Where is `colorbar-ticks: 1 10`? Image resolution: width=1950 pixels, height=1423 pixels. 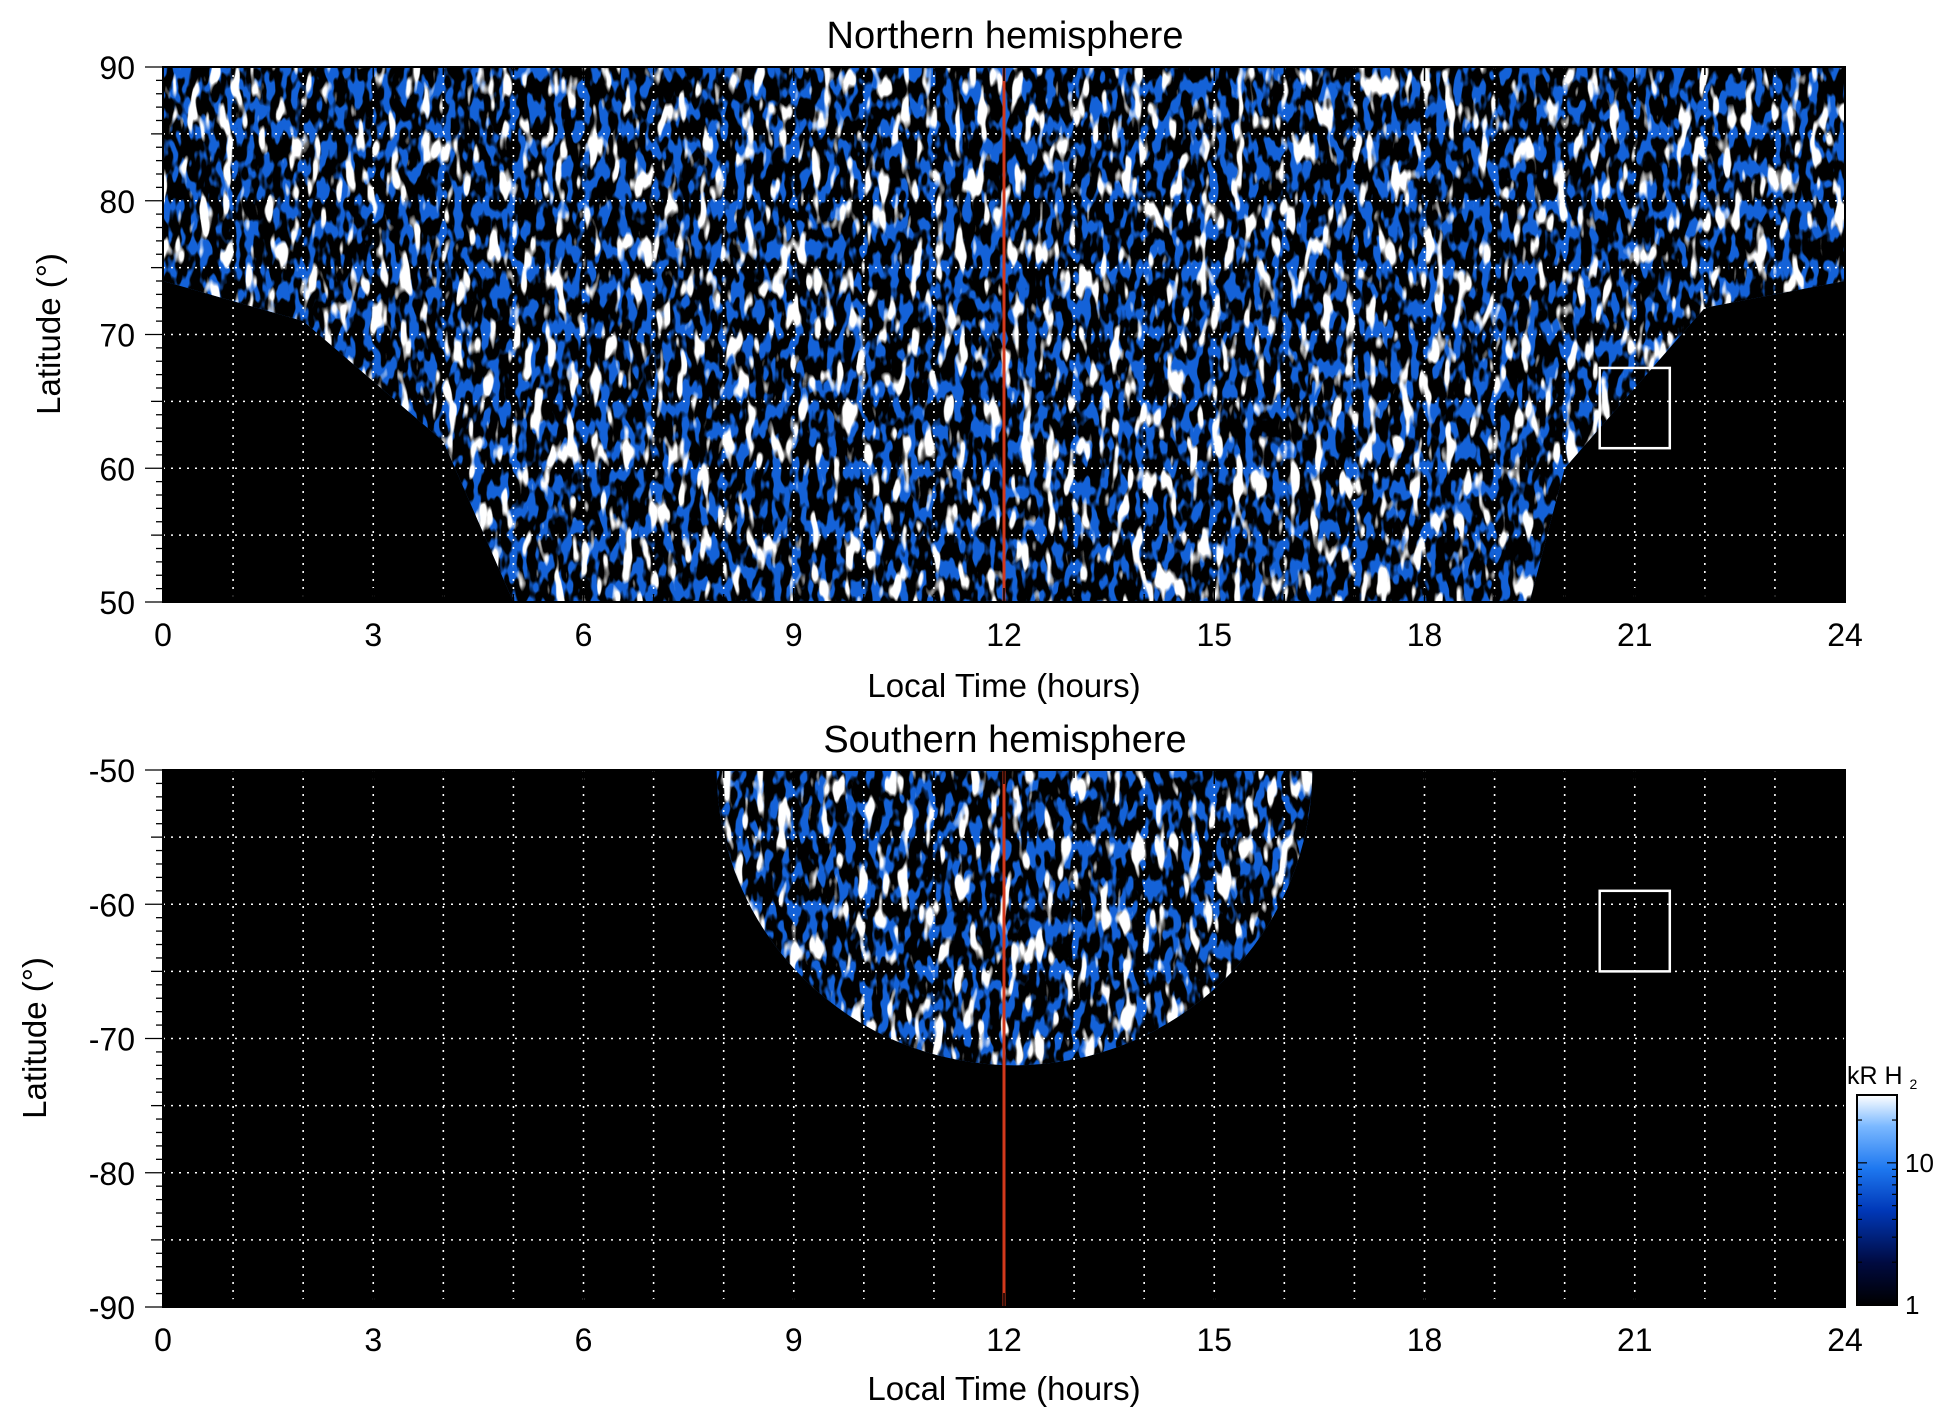 colorbar-ticks: 1 10 is located at coordinates (1895, 1207).